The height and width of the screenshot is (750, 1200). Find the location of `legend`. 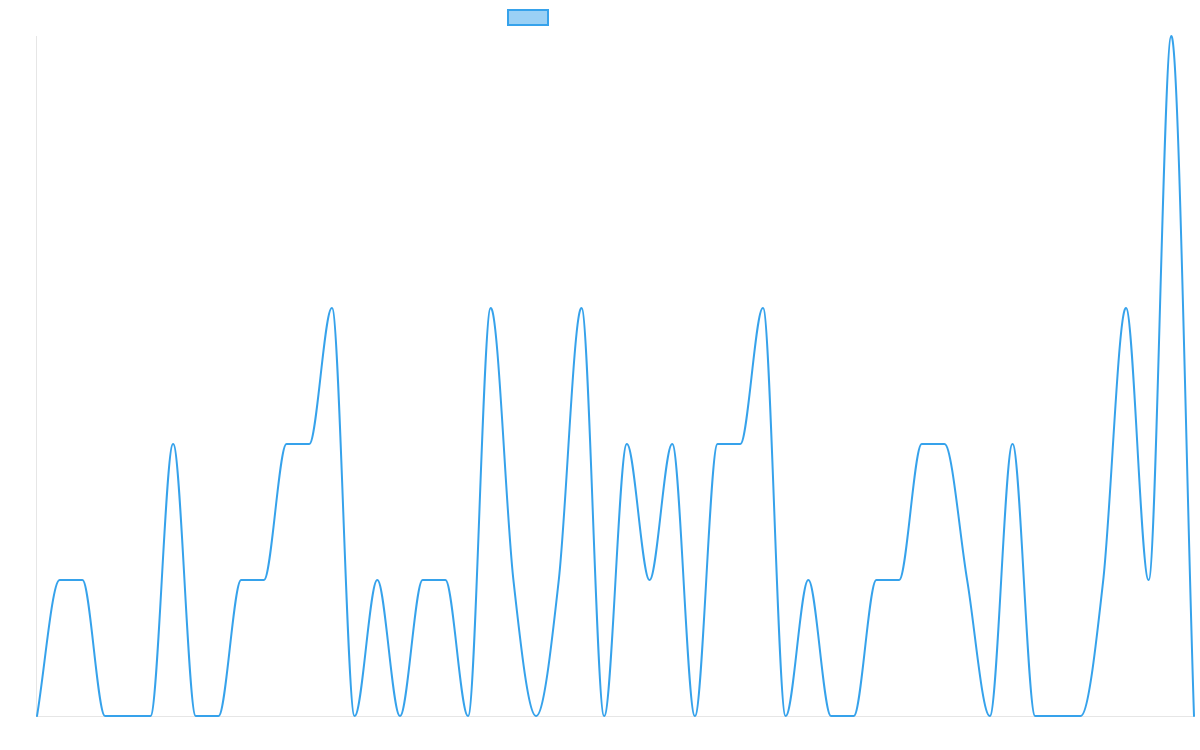

legend is located at coordinates (528, 17).